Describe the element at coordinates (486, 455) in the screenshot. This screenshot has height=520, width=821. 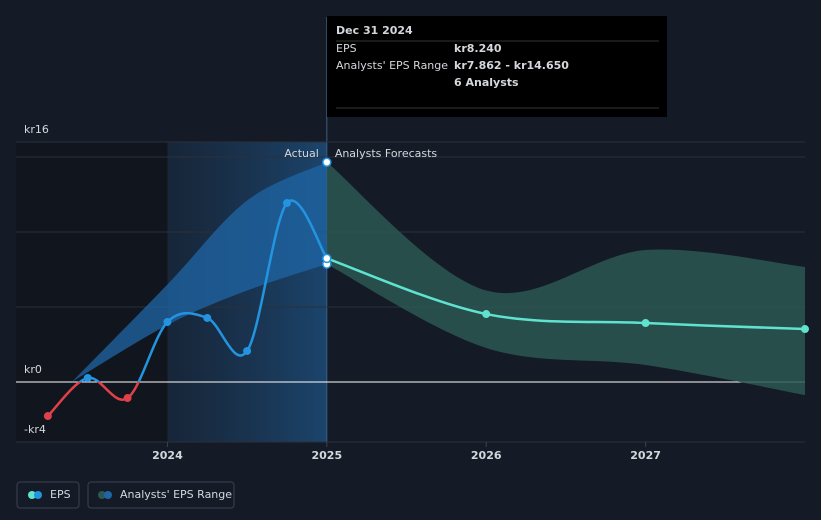
I see `x-tick-label: 2026` at that location.